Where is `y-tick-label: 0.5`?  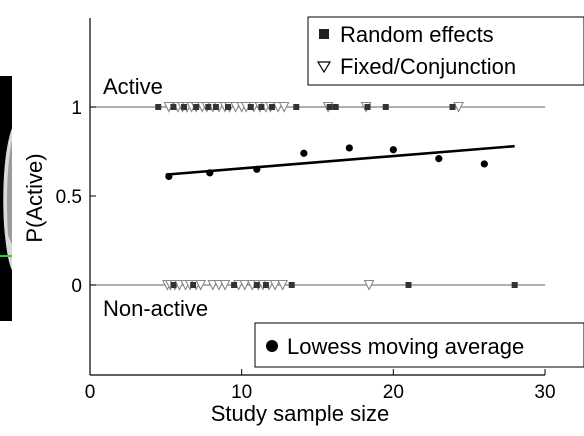 y-tick-label: 0.5 is located at coordinates (69, 197).